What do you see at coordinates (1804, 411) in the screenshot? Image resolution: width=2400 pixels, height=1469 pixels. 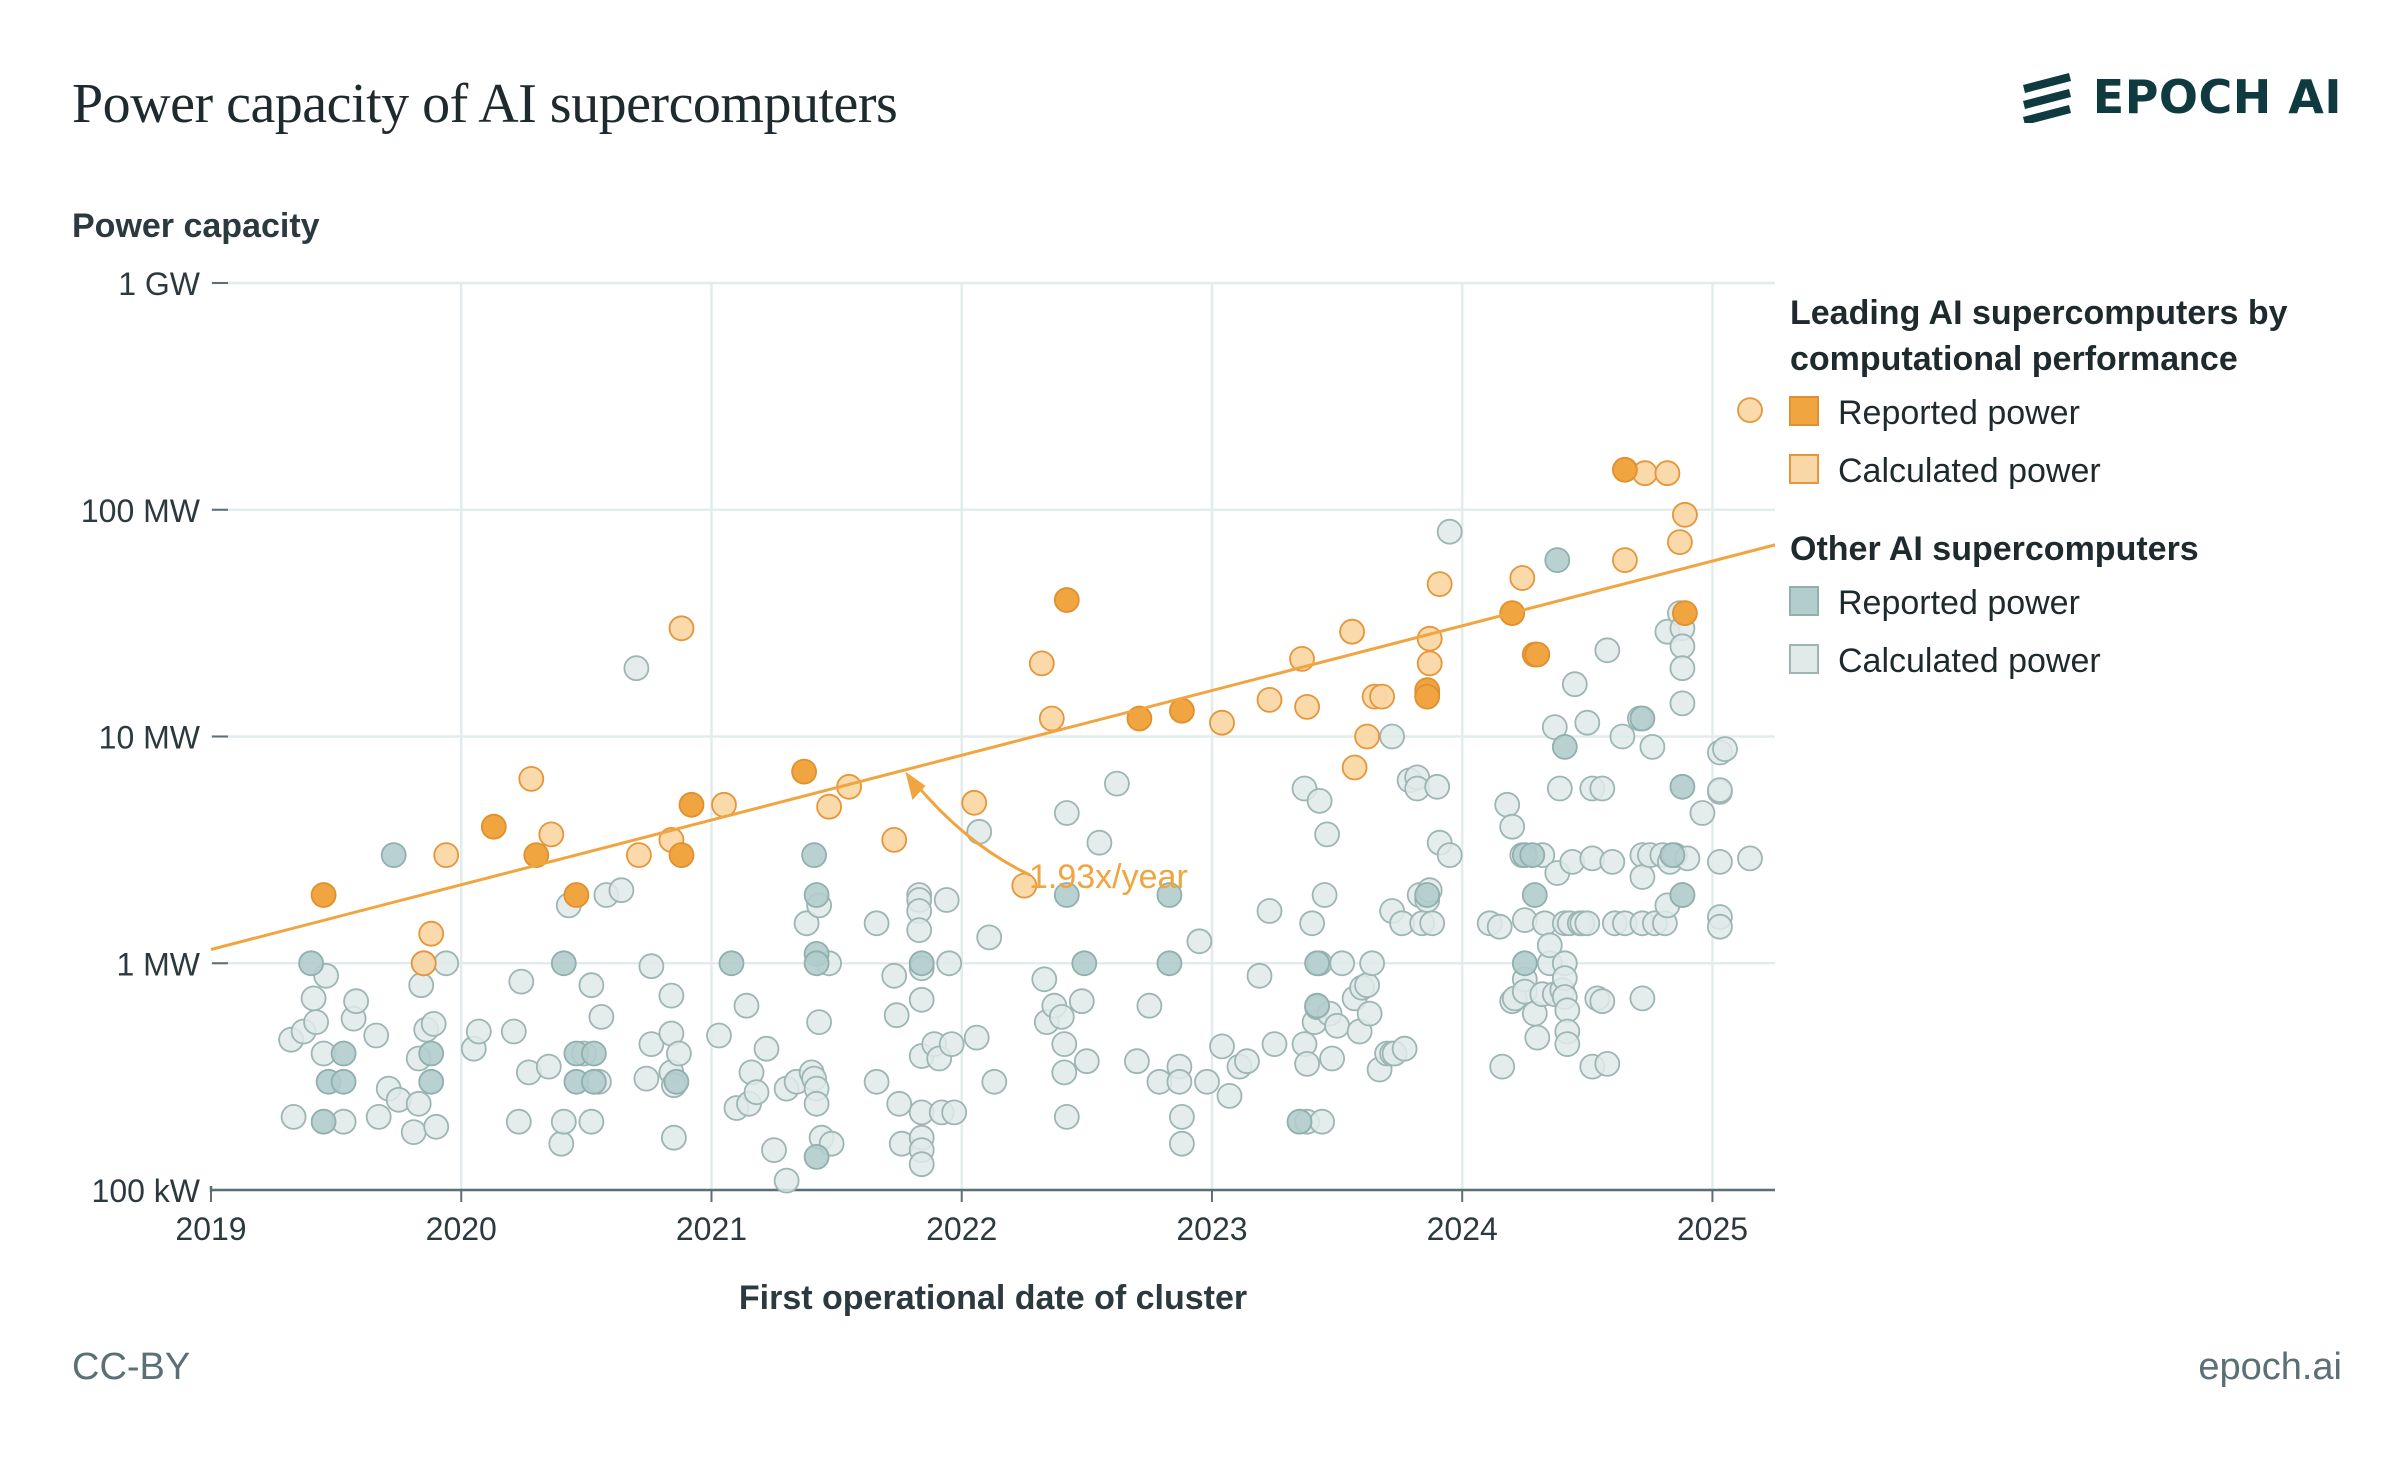 I see `legend-swatch` at bounding box center [1804, 411].